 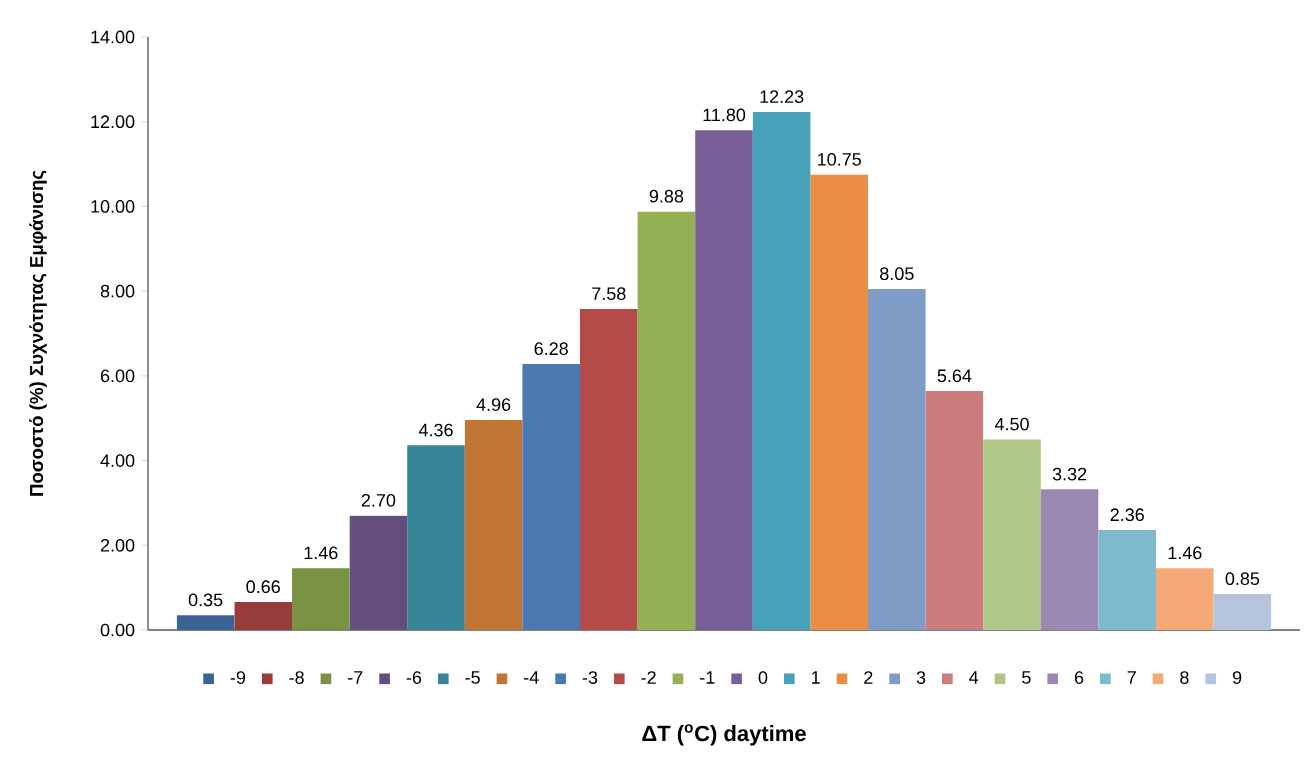 I want to click on legend-label: 0, so click(x=763, y=677).